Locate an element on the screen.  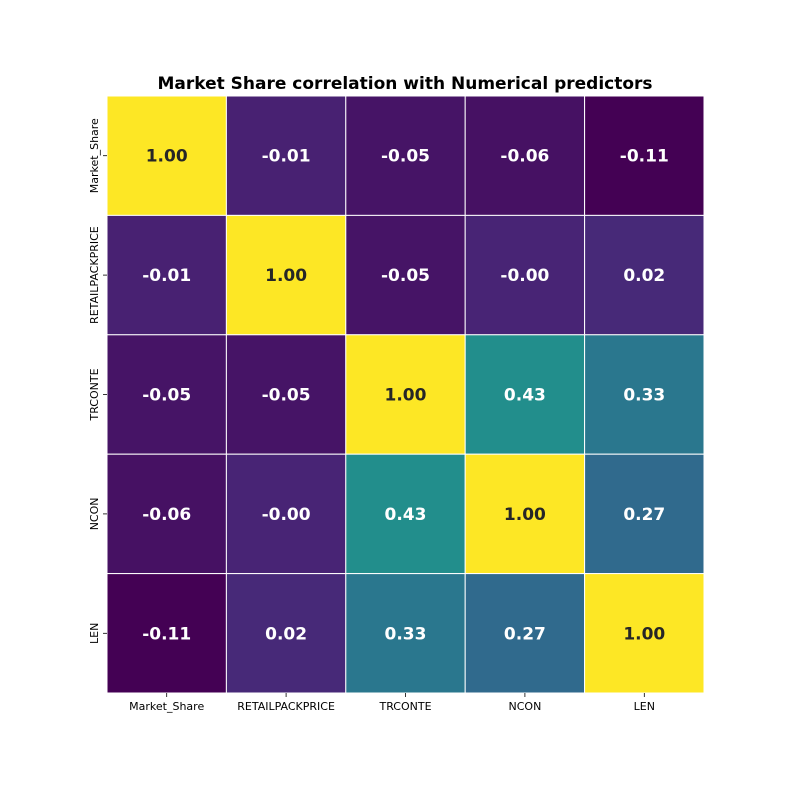
x-tick-label: TRCONTE is located at coordinates (404, 706).